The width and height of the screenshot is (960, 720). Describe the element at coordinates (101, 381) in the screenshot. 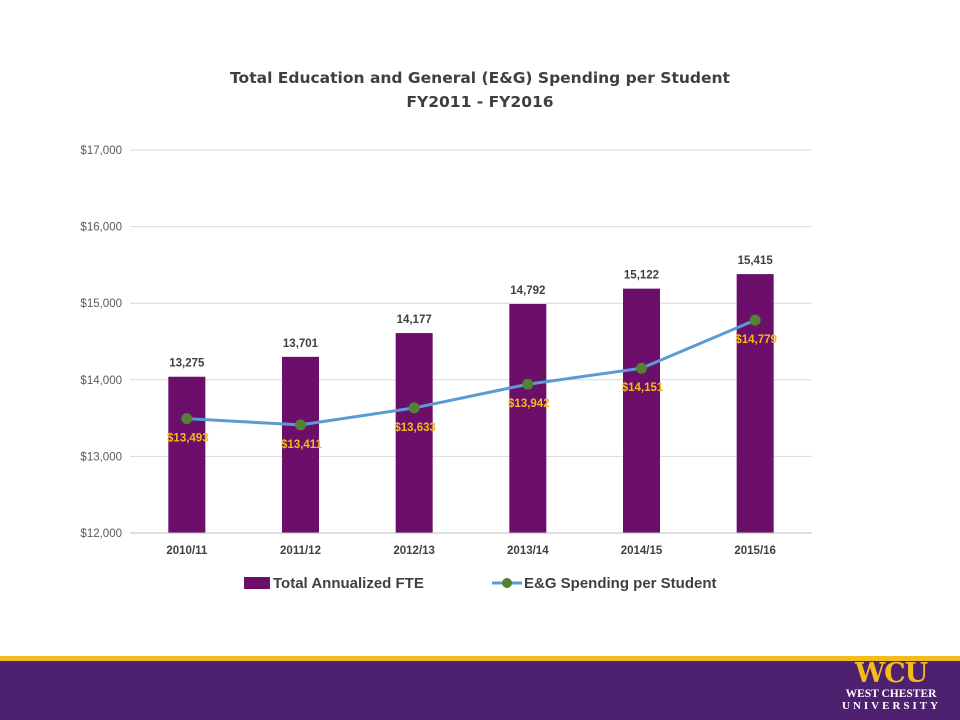

I see `y-tick-label: $14,000` at that location.